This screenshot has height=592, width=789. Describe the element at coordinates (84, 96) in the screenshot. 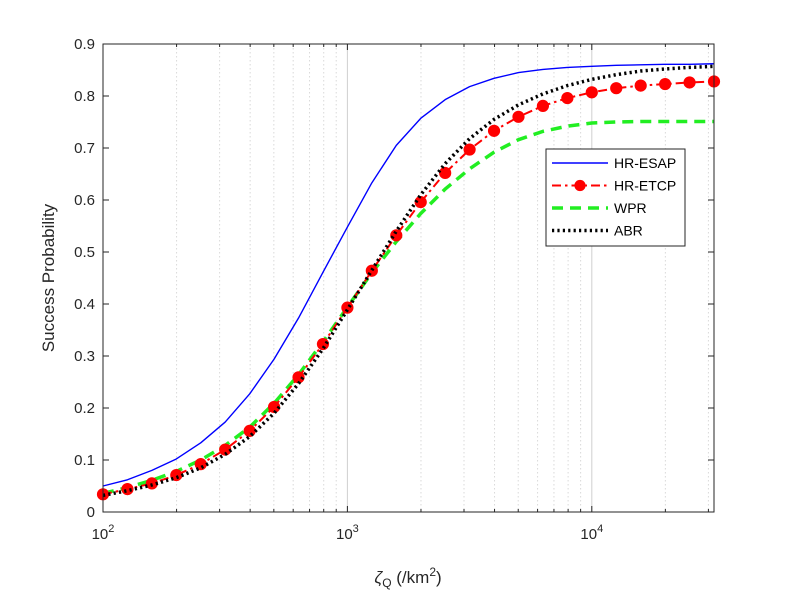

I see `y-tick-label: 0.8` at that location.